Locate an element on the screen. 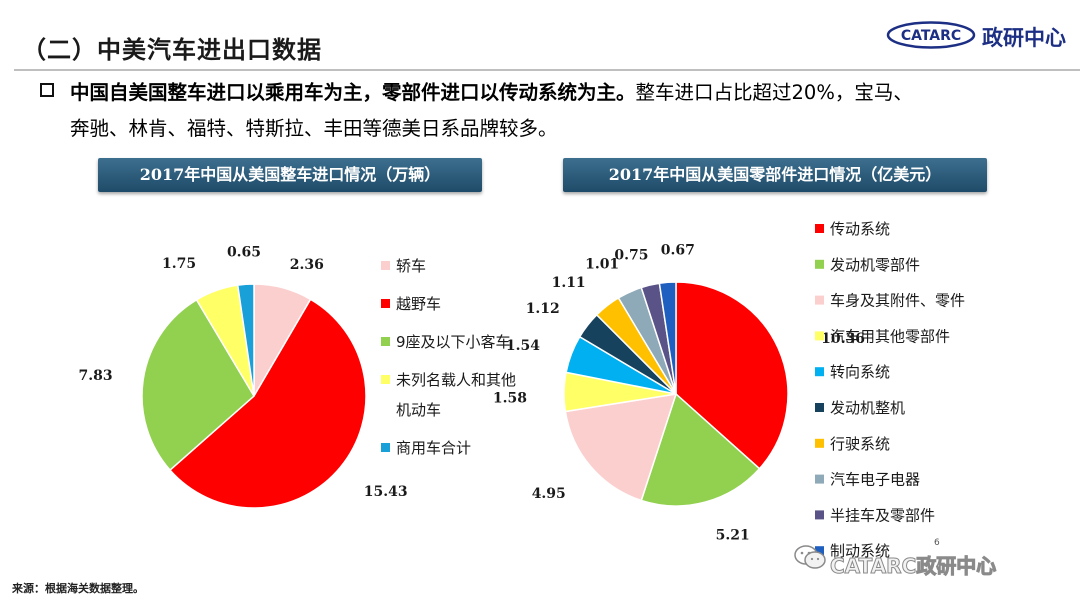 This screenshot has height=608, width=1080. legend-item: 发动机整机 is located at coordinates (860, 408).